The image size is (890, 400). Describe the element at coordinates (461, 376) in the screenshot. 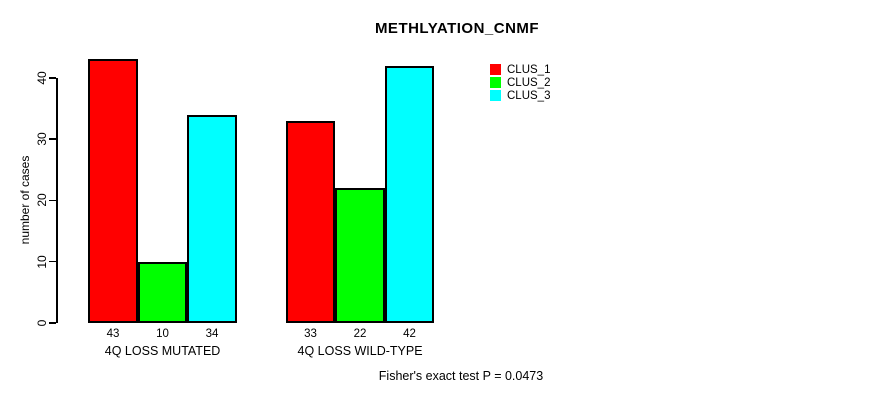

I see `fisher-test-annotation: Fisher's exact test P = 0.0473` at that location.